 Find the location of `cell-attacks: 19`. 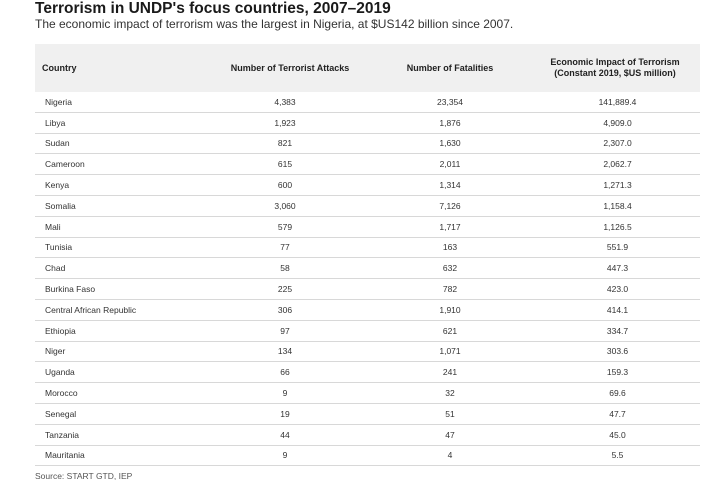

cell-attacks: 19 is located at coordinates (285, 413).